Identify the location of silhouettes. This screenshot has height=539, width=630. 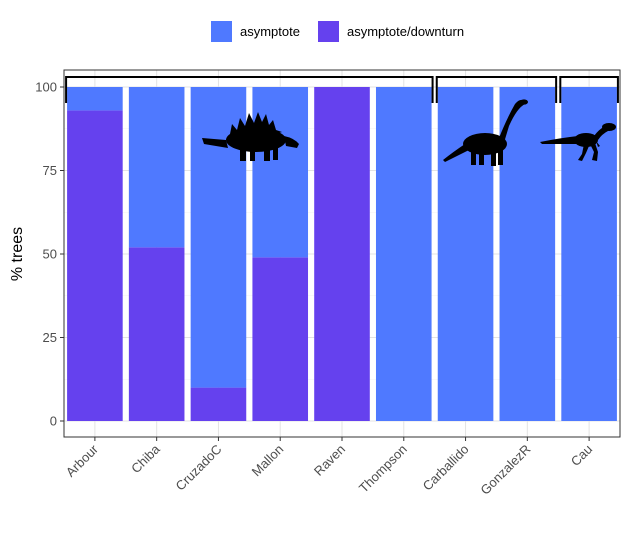
(409, 132).